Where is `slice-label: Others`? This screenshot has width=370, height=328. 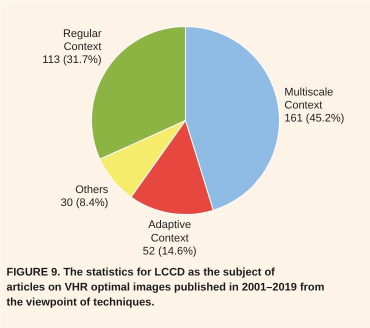 slice-label: Others is located at coordinates (92, 190).